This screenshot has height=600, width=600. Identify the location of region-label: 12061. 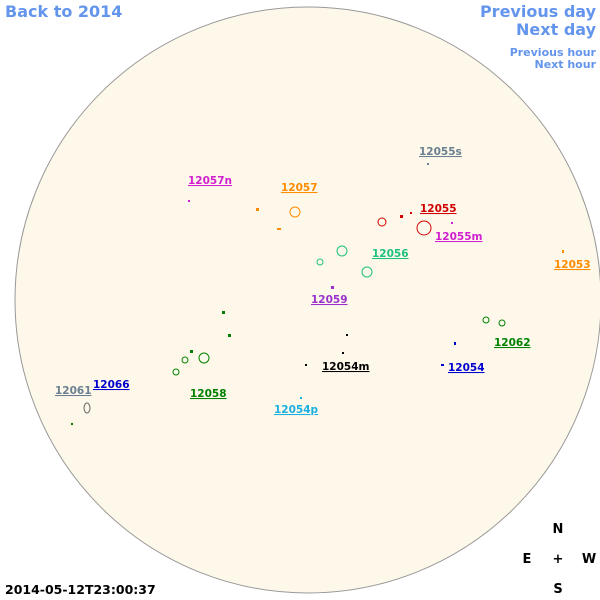
(73, 391).